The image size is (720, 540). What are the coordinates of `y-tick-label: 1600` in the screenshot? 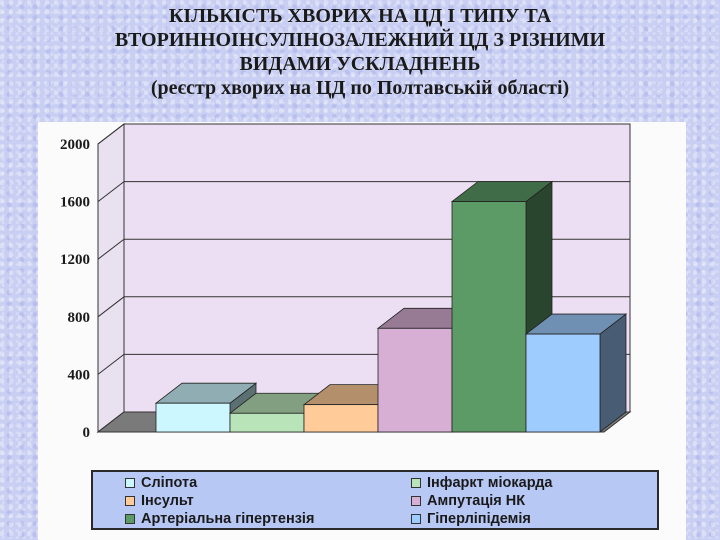 It's located at (75, 203).